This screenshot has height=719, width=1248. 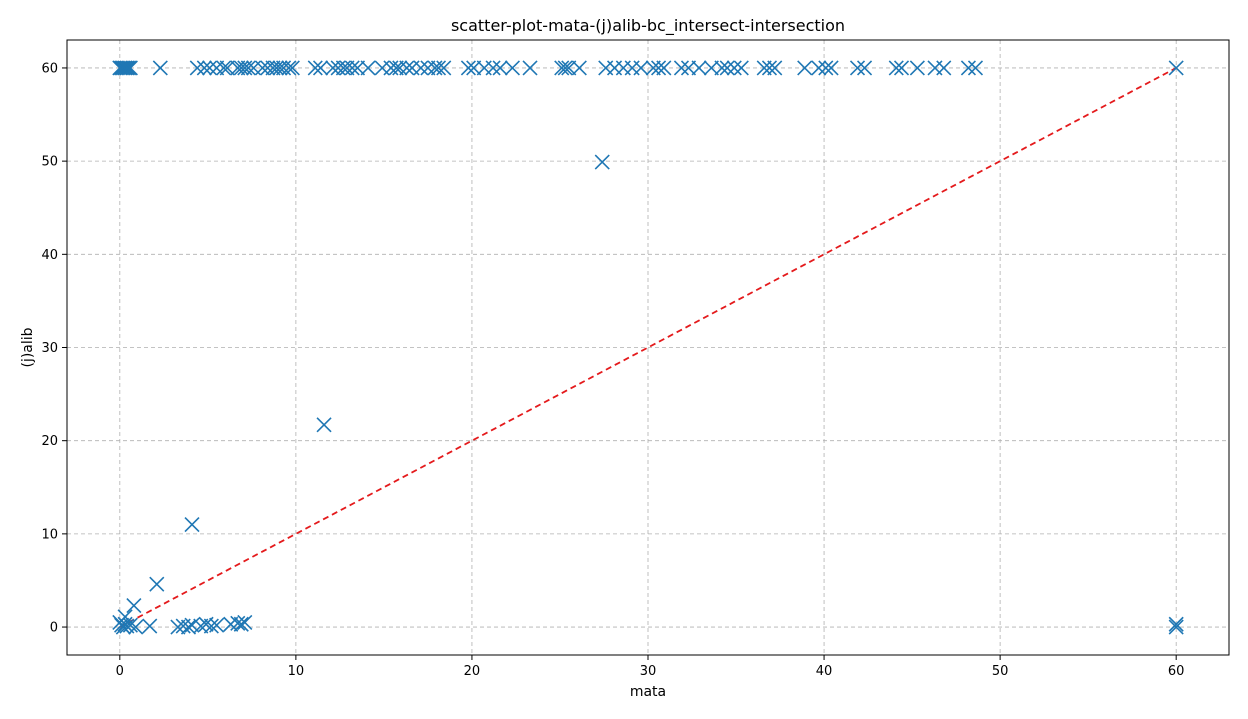 I want to click on x-axis-label: mata, so click(x=648, y=692).